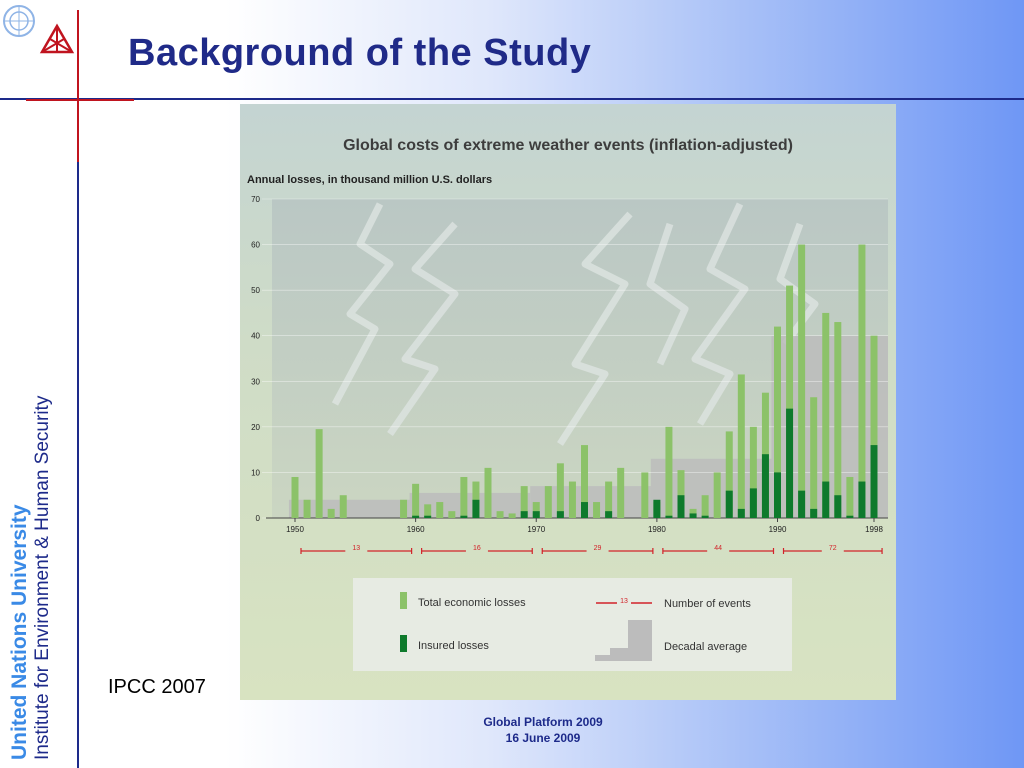 The width and height of the screenshot is (1024, 768). What do you see at coordinates (548, 502) in the screenshot?
I see `bar-total-1971` at bounding box center [548, 502].